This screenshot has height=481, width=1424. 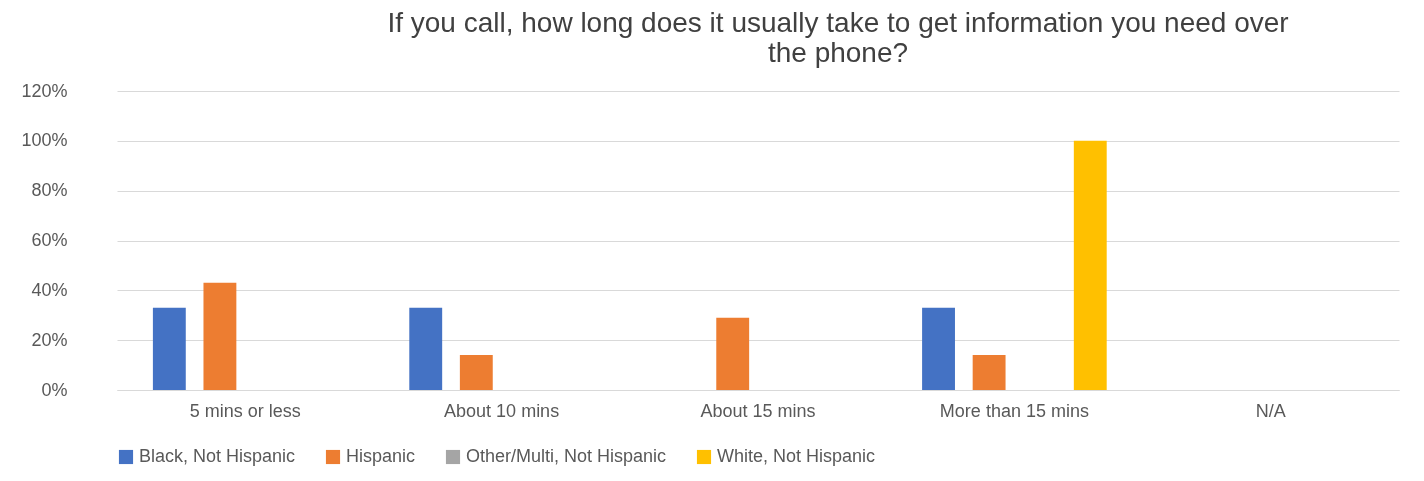 What do you see at coordinates (381, 456) in the screenshot?
I see `legend-label: Hispanic` at bounding box center [381, 456].